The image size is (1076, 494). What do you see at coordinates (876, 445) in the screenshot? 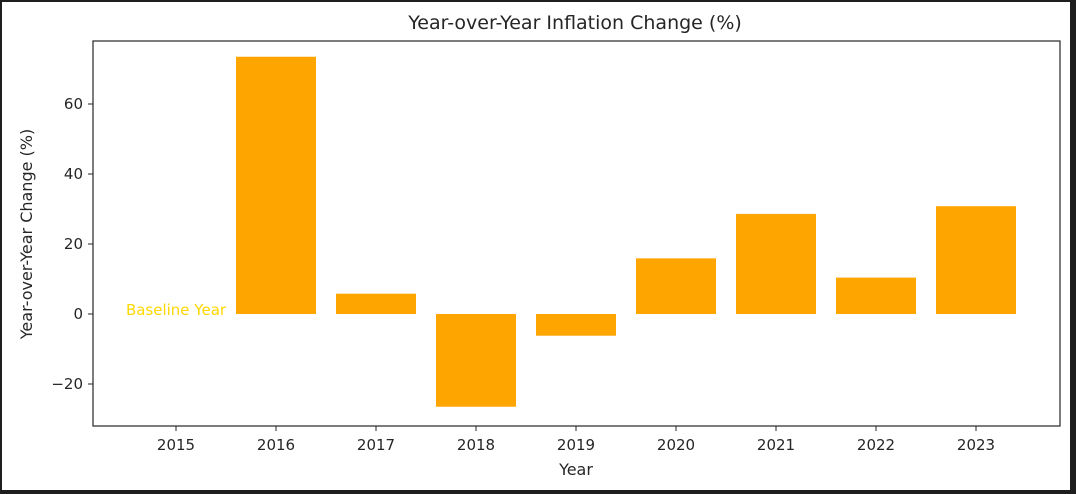
I see `x-tick-label: 2022` at bounding box center [876, 445].